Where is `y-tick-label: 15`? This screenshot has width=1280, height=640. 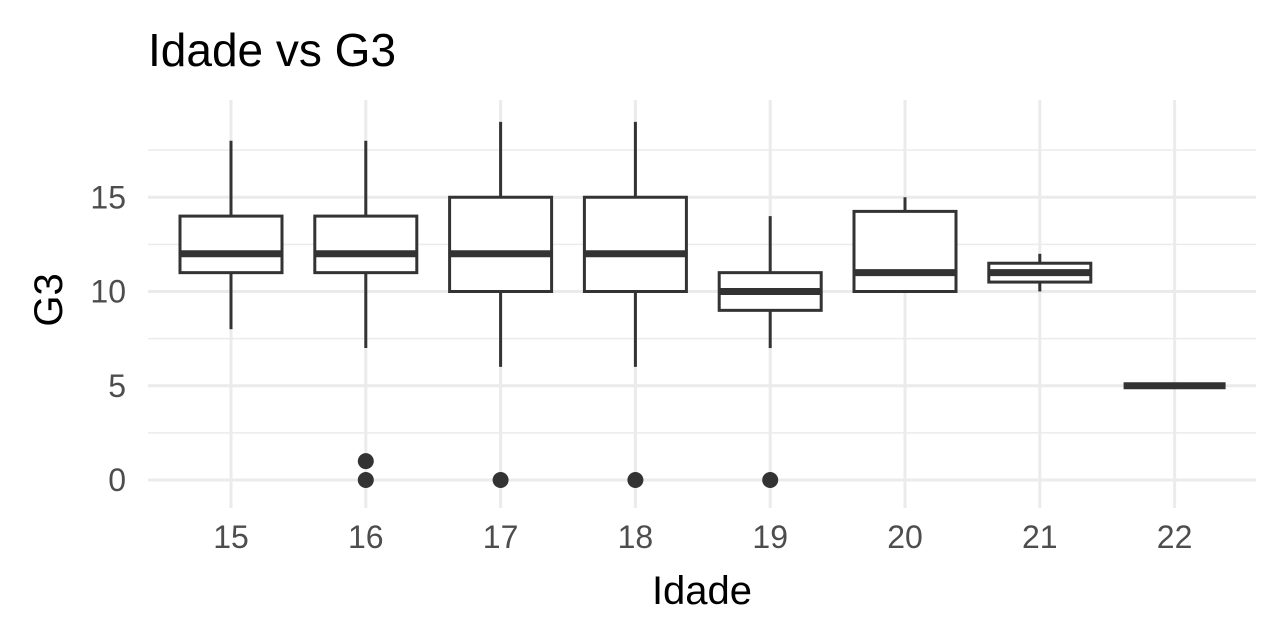 y-tick-label: 15 is located at coordinates (108, 197).